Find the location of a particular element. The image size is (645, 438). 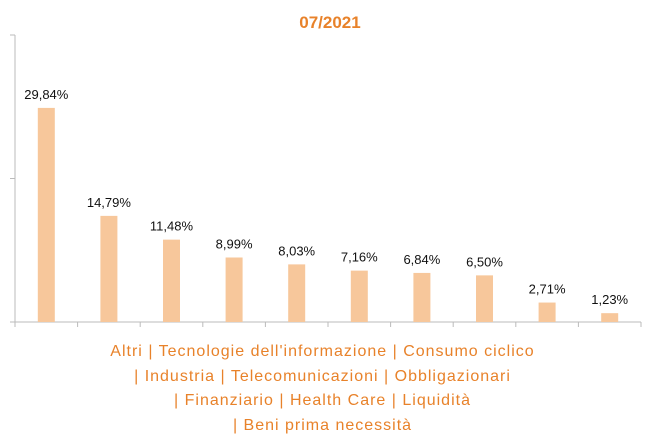

data-label: 11,48% is located at coordinates (172, 226).